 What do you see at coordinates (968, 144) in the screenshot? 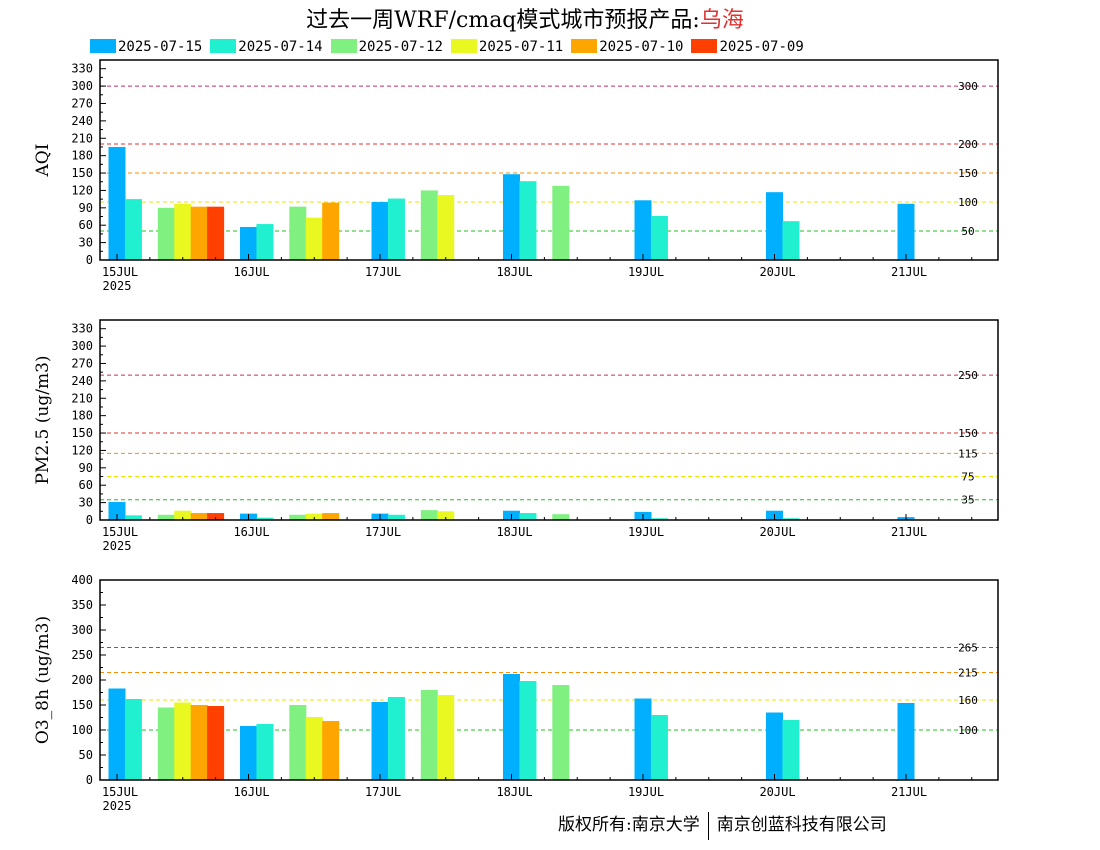
I see `threshold-label: 200` at bounding box center [968, 144].